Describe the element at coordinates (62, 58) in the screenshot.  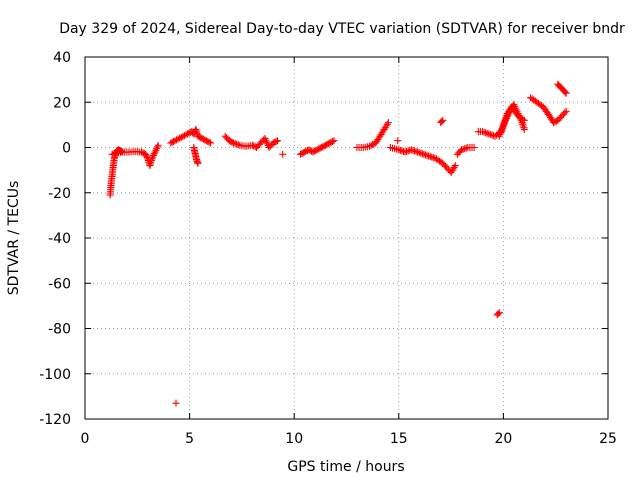
I see `y-tick-label: 40` at that location.